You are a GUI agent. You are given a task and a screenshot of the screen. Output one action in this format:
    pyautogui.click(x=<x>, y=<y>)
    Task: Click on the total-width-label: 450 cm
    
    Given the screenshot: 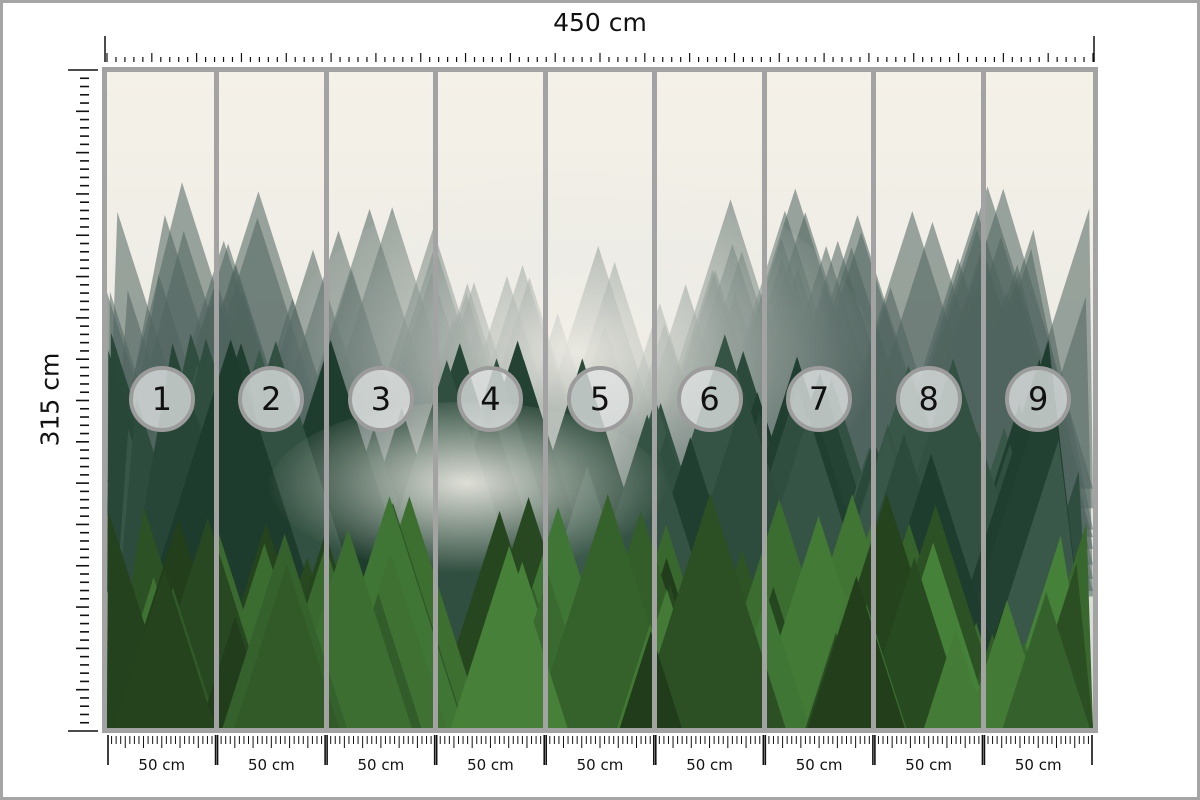 What is the action you would take?
    pyautogui.click(x=600, y=22)
    